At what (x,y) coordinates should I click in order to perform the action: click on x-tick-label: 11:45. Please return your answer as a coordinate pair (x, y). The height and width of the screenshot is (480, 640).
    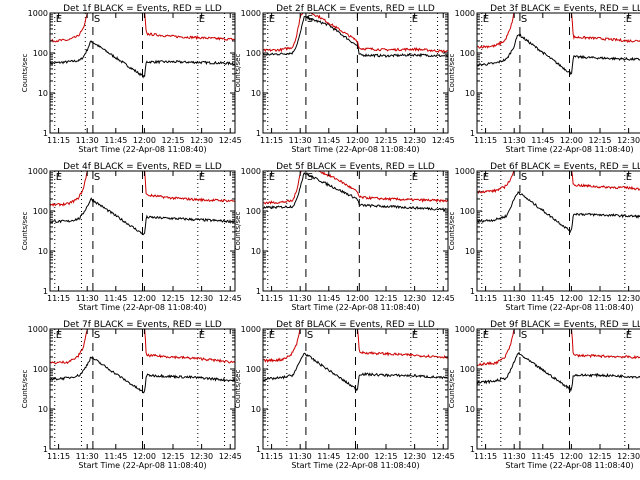
    Looking at the image, I should click on (542, 298).